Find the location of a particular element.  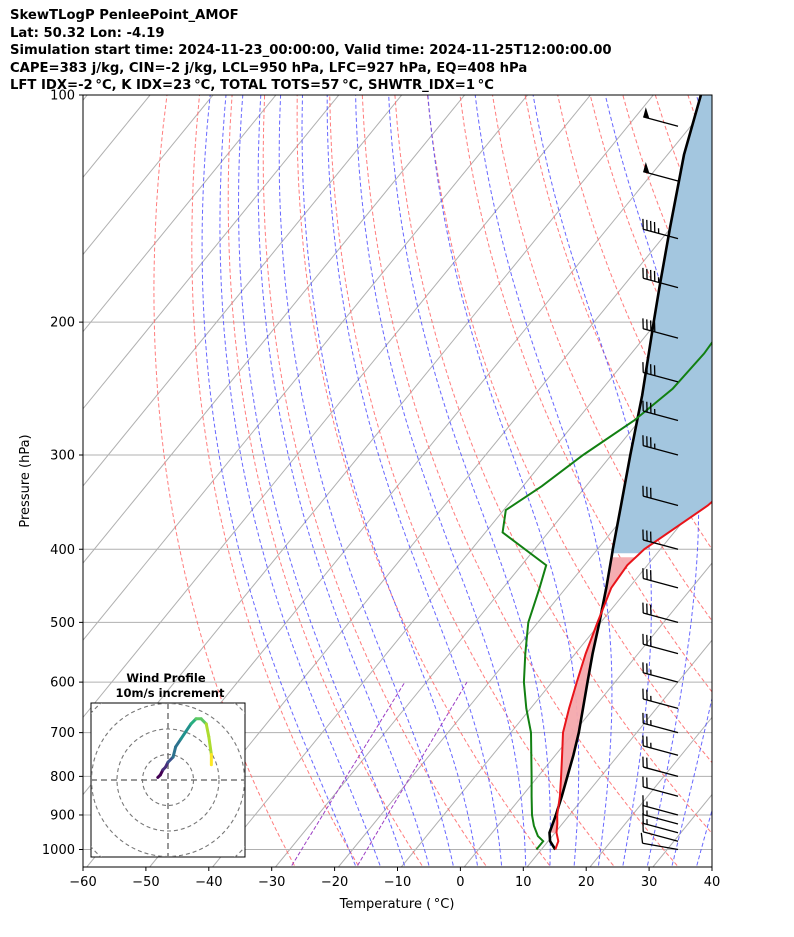

temperature-profile-line is located at coordinates (633, 675).